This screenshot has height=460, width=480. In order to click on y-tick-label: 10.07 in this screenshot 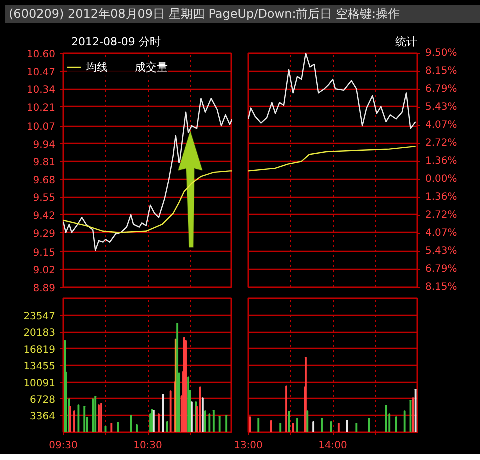, I will do `click(41, 128)`.